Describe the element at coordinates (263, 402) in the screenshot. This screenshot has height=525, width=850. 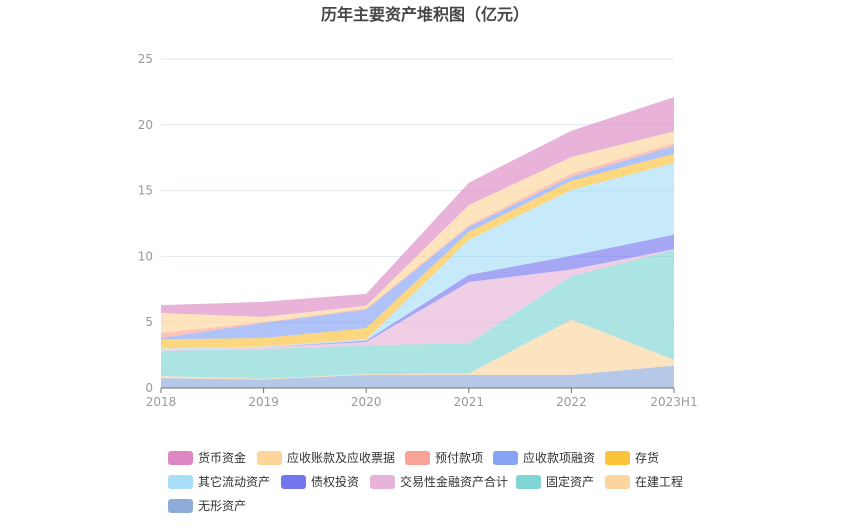
I see `x-tick-label: 2019` at that location.